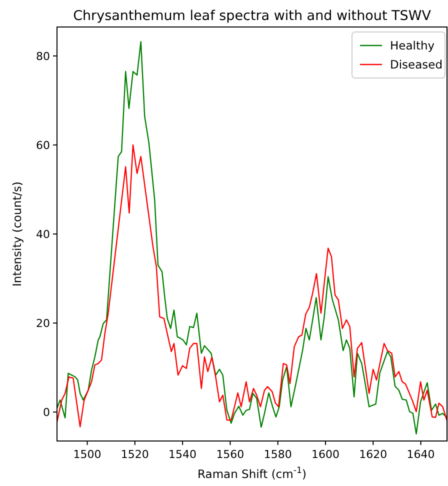 The height and width of the screenshot is (486, 448). I want to click on chart-title: Chrysanthemum leaf spectra with and without TSWV, so click(252, 16).